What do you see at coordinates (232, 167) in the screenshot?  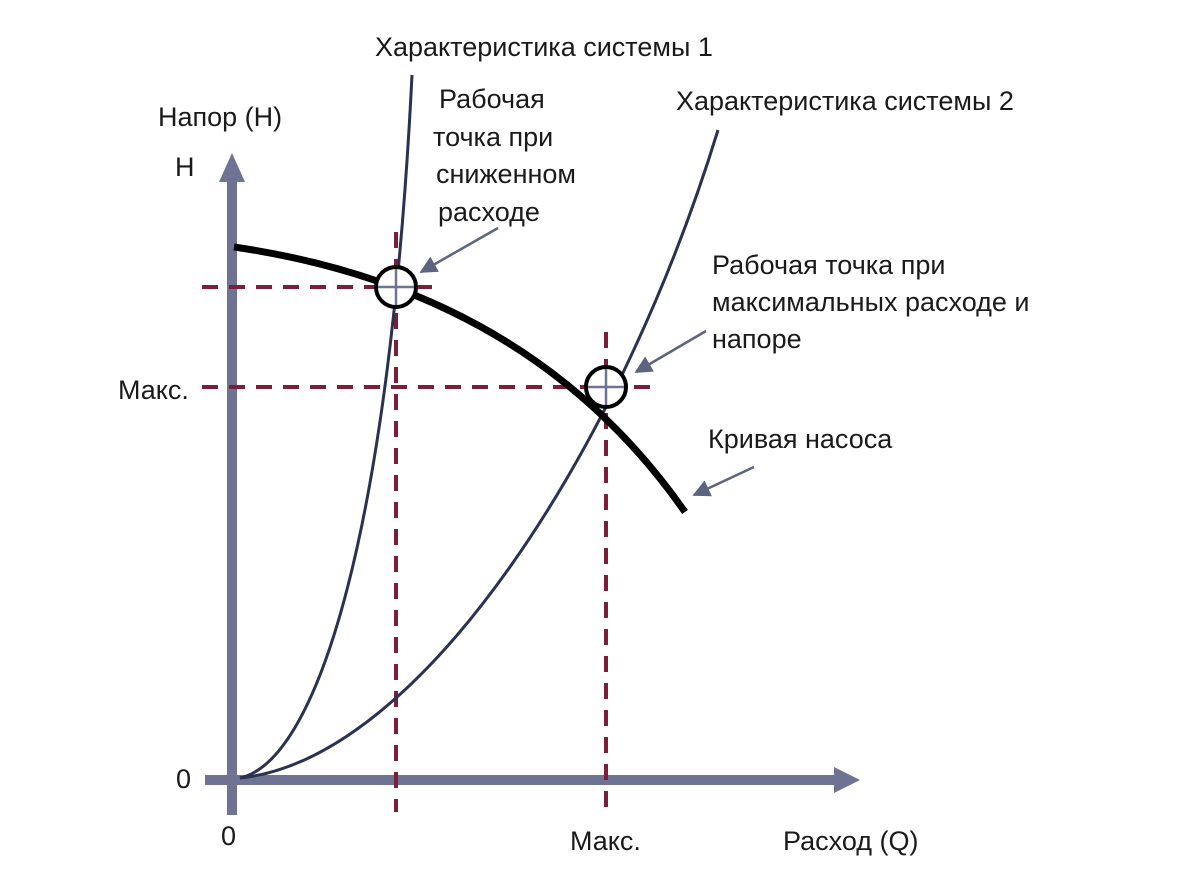 I see `y-axis-arrow-icon` at bounding box center [232, 167].